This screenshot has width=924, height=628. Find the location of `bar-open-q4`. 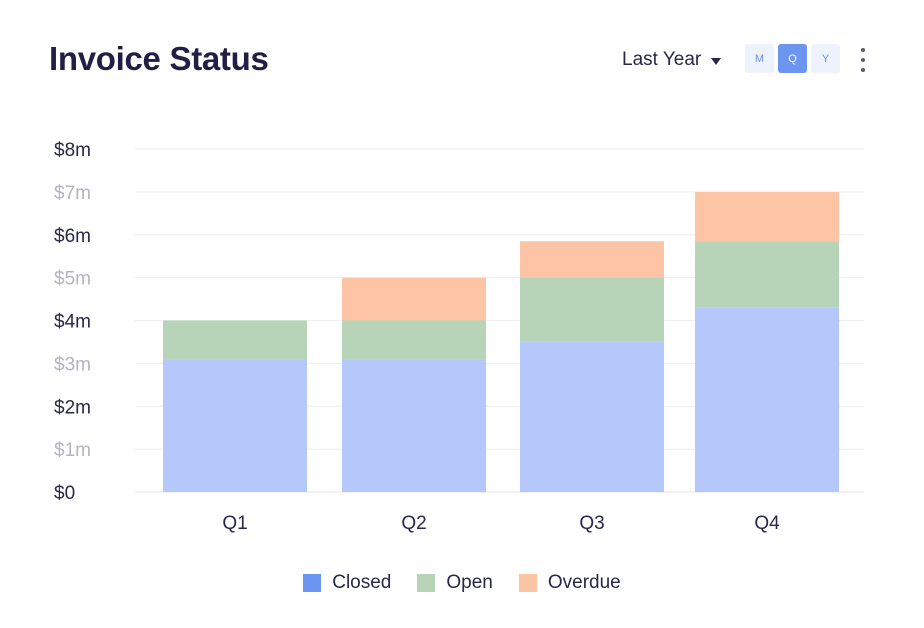

bar-open-q4 is located at coordinates (767, 274).